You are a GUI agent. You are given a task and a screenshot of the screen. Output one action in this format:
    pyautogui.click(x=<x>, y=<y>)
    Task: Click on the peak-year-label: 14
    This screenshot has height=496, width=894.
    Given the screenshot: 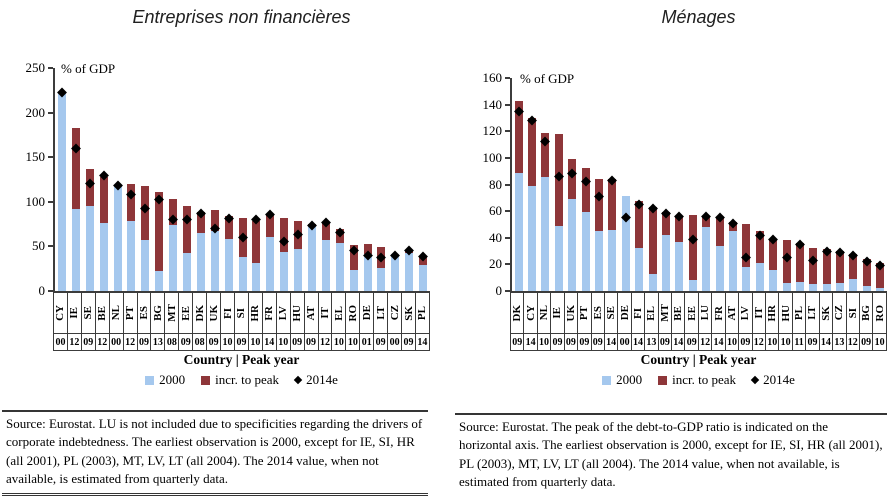 What is the action you would take?
    pyautogui.click(x=269, y=342)
    